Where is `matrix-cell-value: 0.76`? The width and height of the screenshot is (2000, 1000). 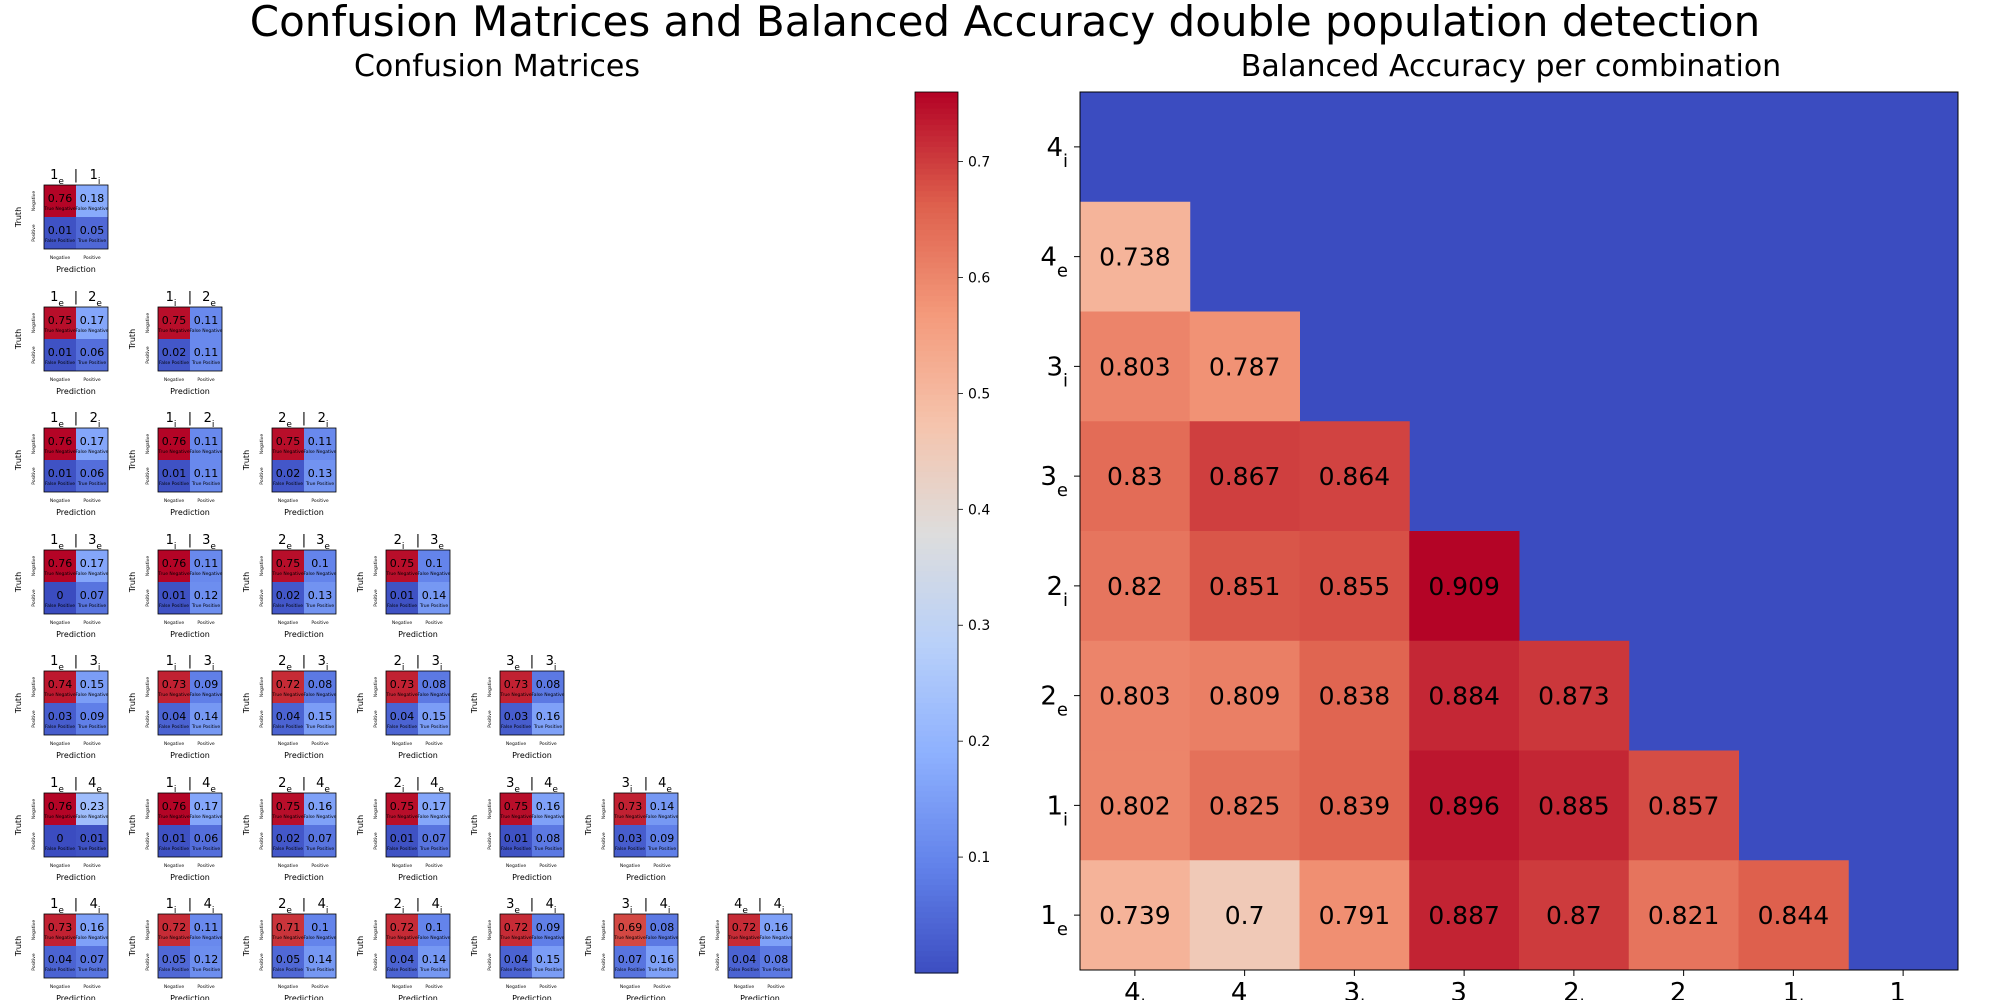
matrix-cell-value: 0.76 is located at coordinates (60, 198).